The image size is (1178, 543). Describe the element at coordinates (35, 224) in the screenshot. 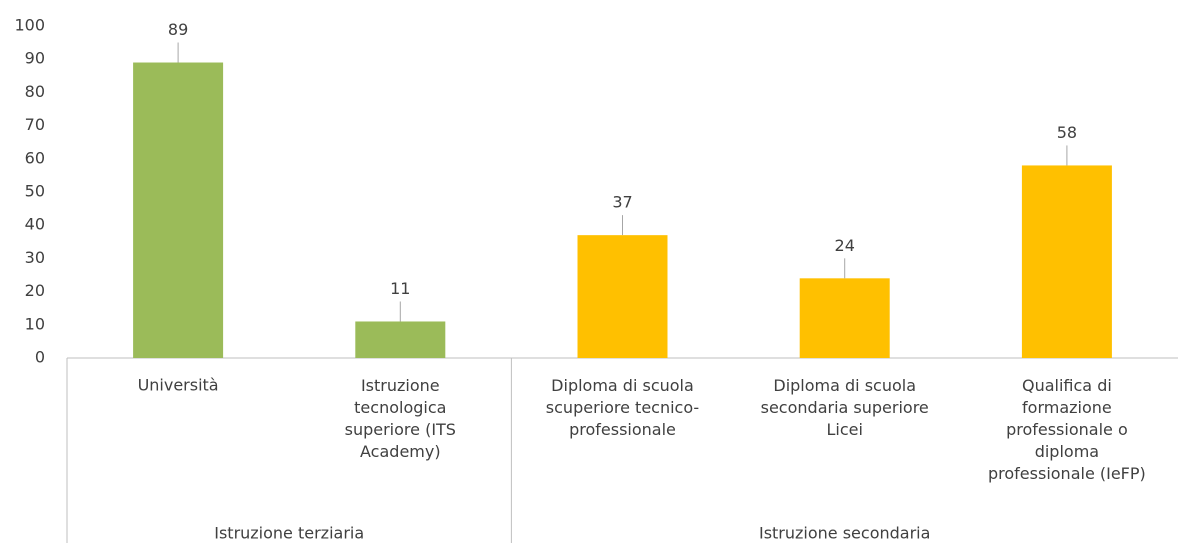

I see `y-tick-label: 40` at that location.